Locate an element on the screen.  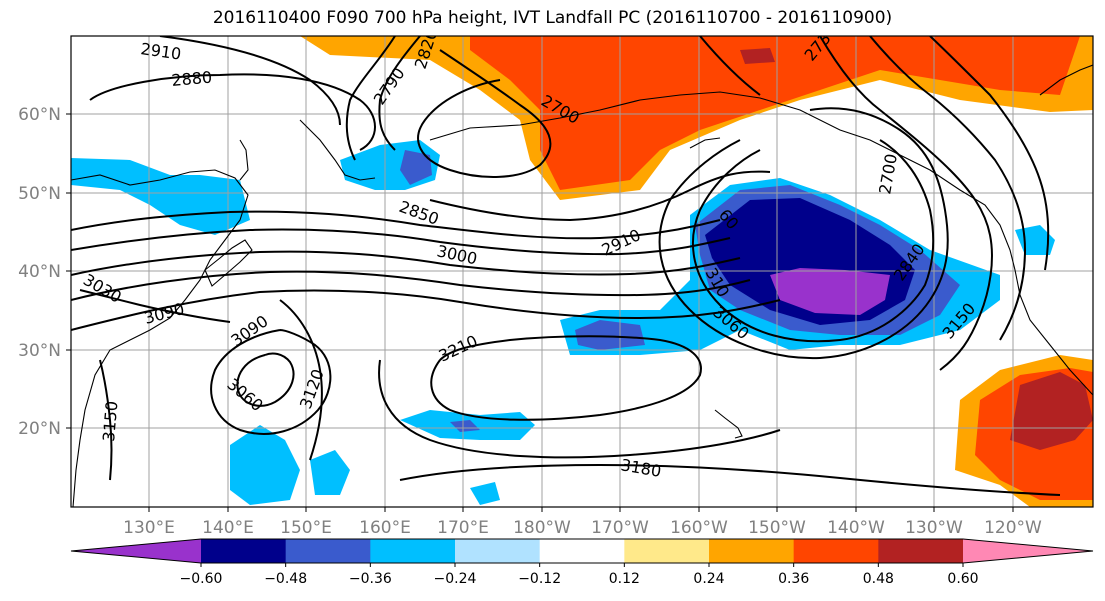
colorbar-tick-label: 0.24 is located at coordinates (708, 579).